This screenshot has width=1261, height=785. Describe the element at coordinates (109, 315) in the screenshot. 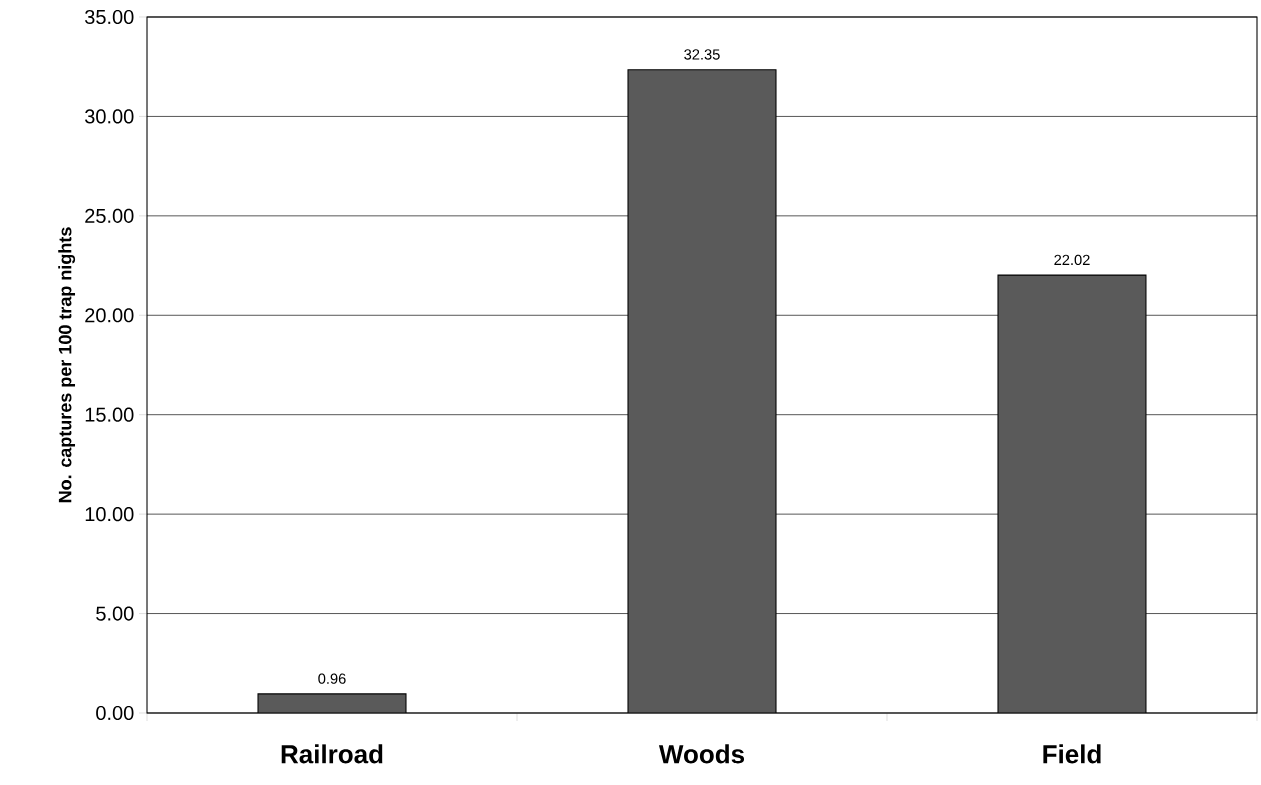

I see `y-tick-label: 20.00` at that location.